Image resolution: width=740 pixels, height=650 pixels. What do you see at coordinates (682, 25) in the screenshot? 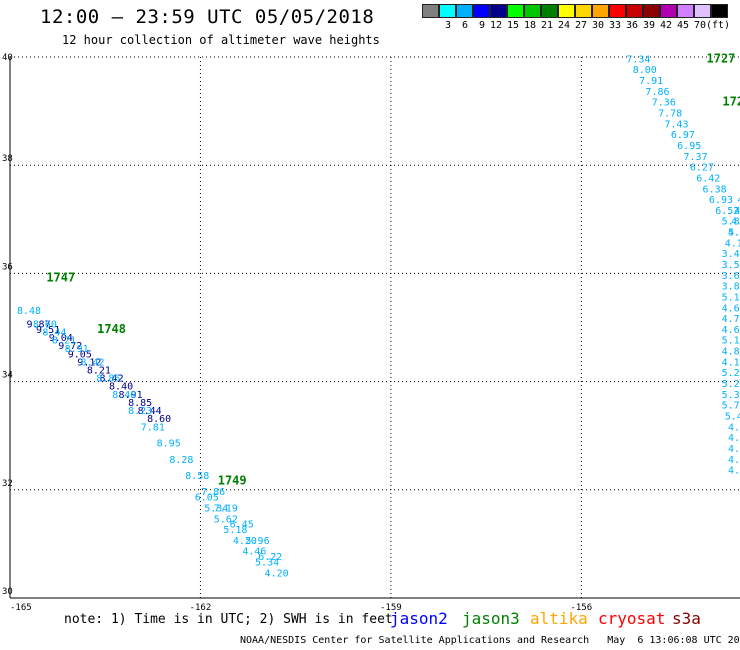
I see `colorbar-label: 45` at bounding box center [682, 25].